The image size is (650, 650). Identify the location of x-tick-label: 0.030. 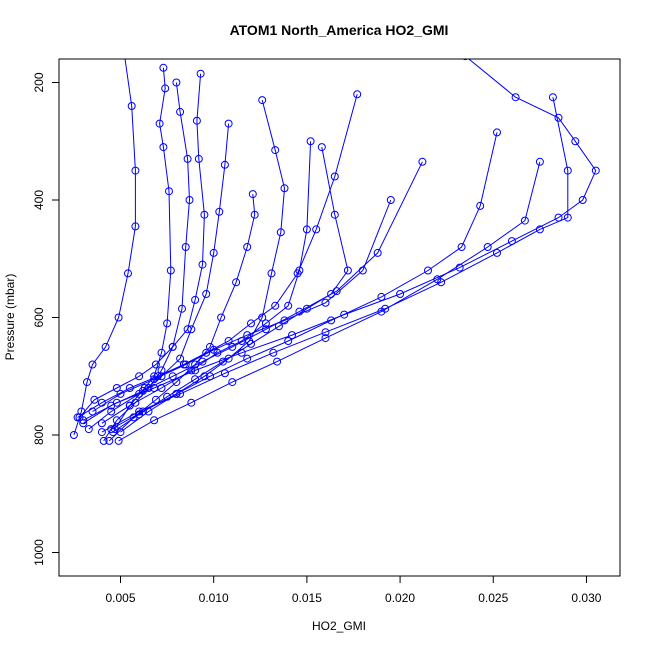
(586, 598).